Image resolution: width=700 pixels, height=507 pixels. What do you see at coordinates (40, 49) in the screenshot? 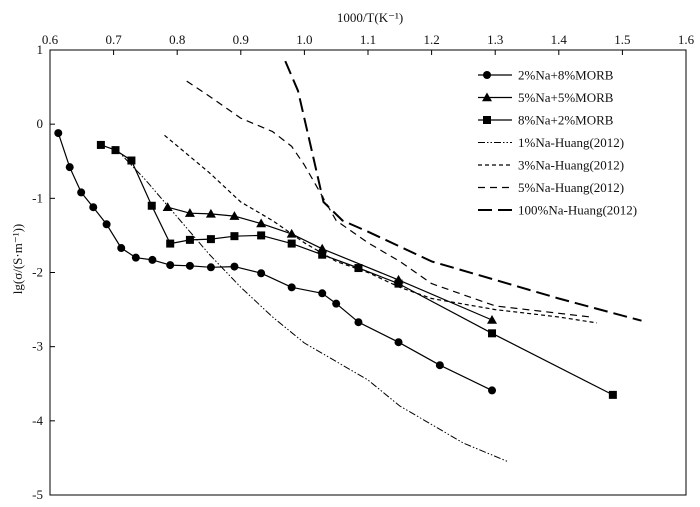
I see `y-tick-label: 1` at bounding box center [40, 49].